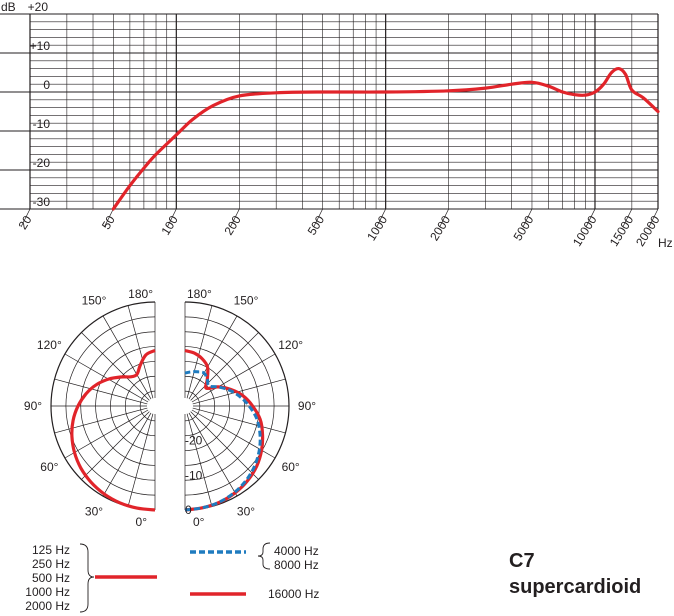 Image resolution: width=674 pixels, height=616 pixels. I want to click on polar-curves, so click(167, 430).